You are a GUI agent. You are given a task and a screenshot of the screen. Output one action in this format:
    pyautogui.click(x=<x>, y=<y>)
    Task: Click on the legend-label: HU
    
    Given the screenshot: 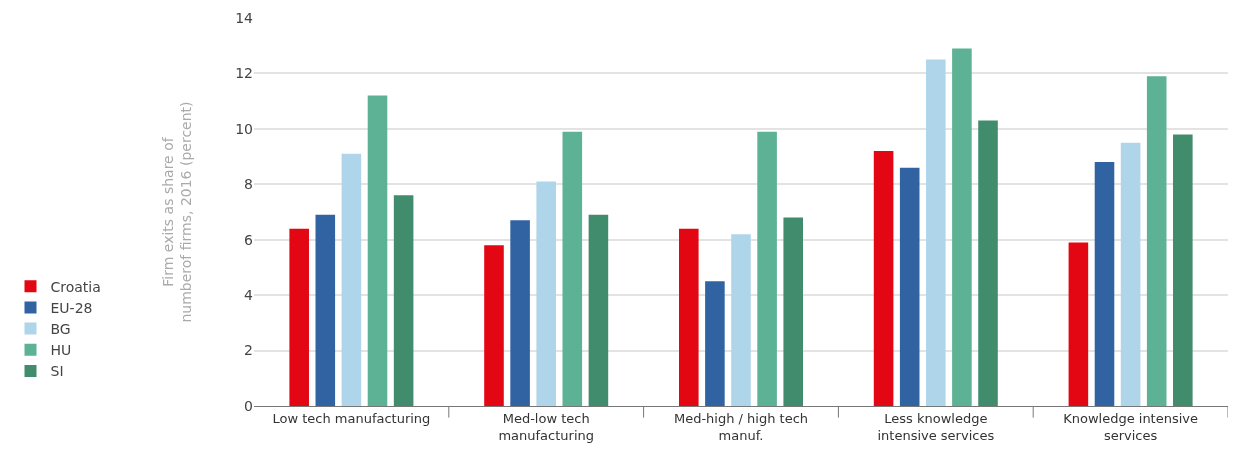 What is the action you would take?
    pyautogui.click(x=61, y=350)
    